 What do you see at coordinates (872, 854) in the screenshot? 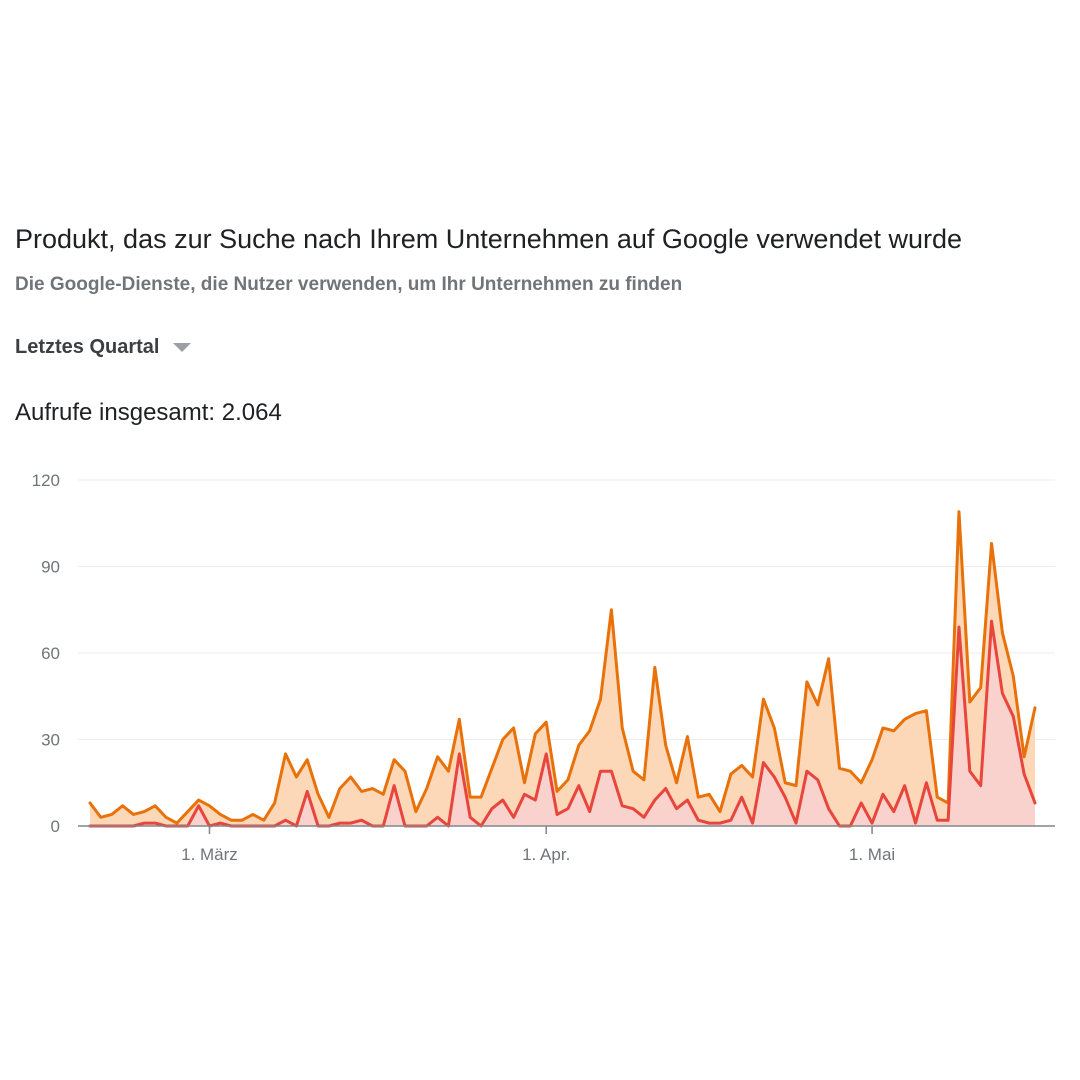
I see `x-tick-label-2: 1. Mai` at bounding box center [872, 854].